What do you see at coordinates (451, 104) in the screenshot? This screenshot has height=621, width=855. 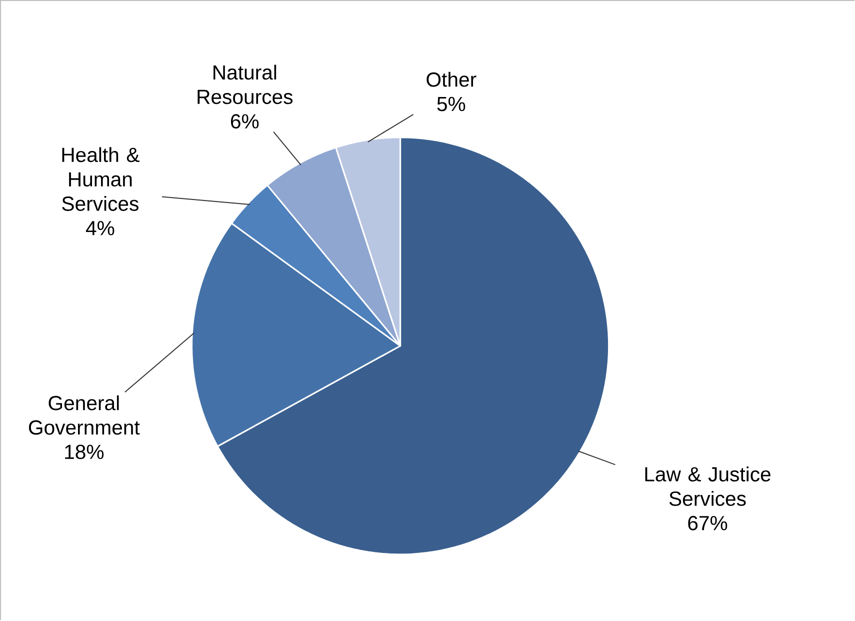 I see `data-label: 5%` at bounding box center [451, 104].